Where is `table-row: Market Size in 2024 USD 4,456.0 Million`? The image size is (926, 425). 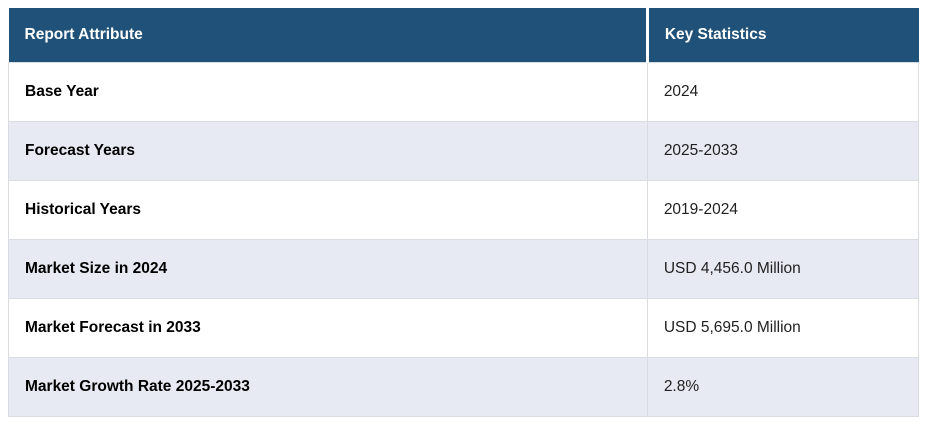
table-row: Market Size in 2024 USD 4,456.0 Million is located at coordinates (464, 269).